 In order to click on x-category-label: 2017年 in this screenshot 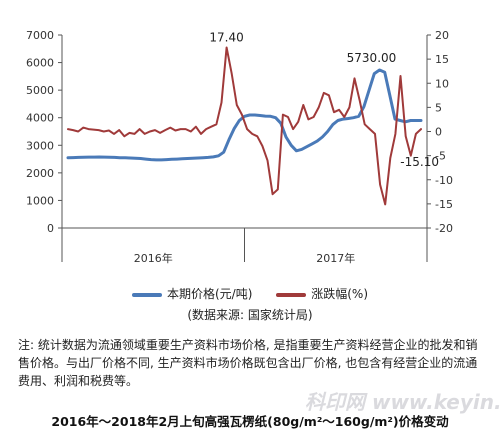, I will do `click(335, 258)`.